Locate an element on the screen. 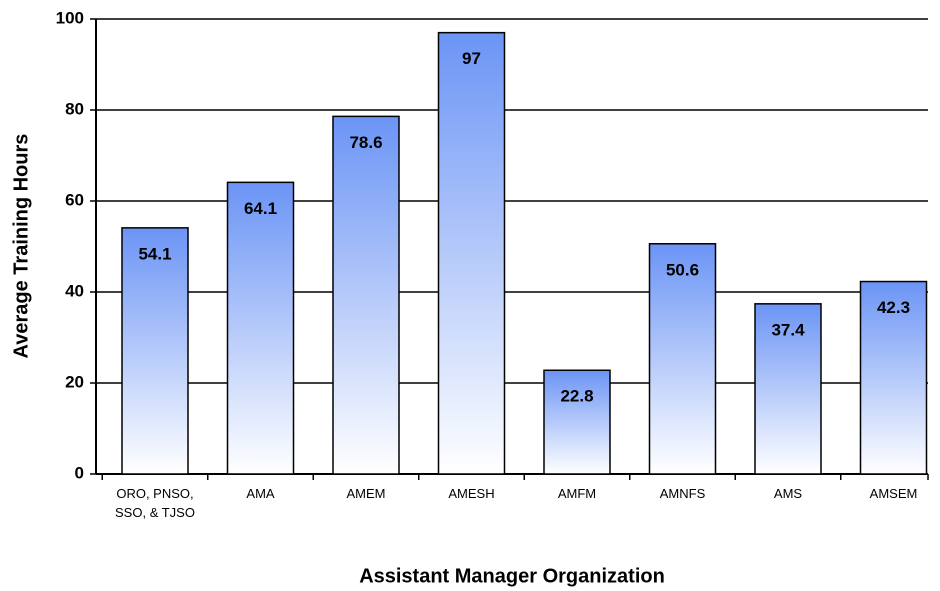 This screenshot has width=940, height=591. value-label: 54.1 is located at coordinates (154, 253).